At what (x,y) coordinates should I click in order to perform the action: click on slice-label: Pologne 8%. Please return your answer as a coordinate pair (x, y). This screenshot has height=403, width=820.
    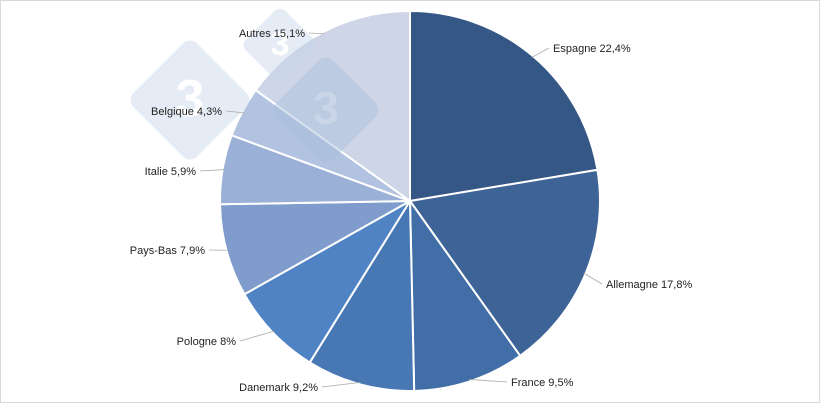
    Looking at the image, I should click on (207, 342).